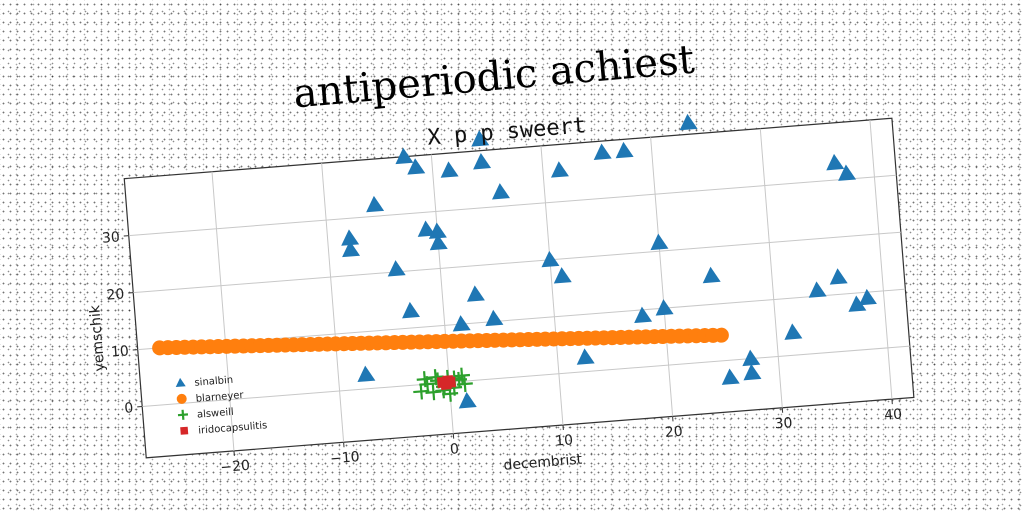 This screenshot has height=512, width=1024. Describe the element at coordinates (543, 463) in the screenshot. I see `x-axis-label: decembrist` at that location.